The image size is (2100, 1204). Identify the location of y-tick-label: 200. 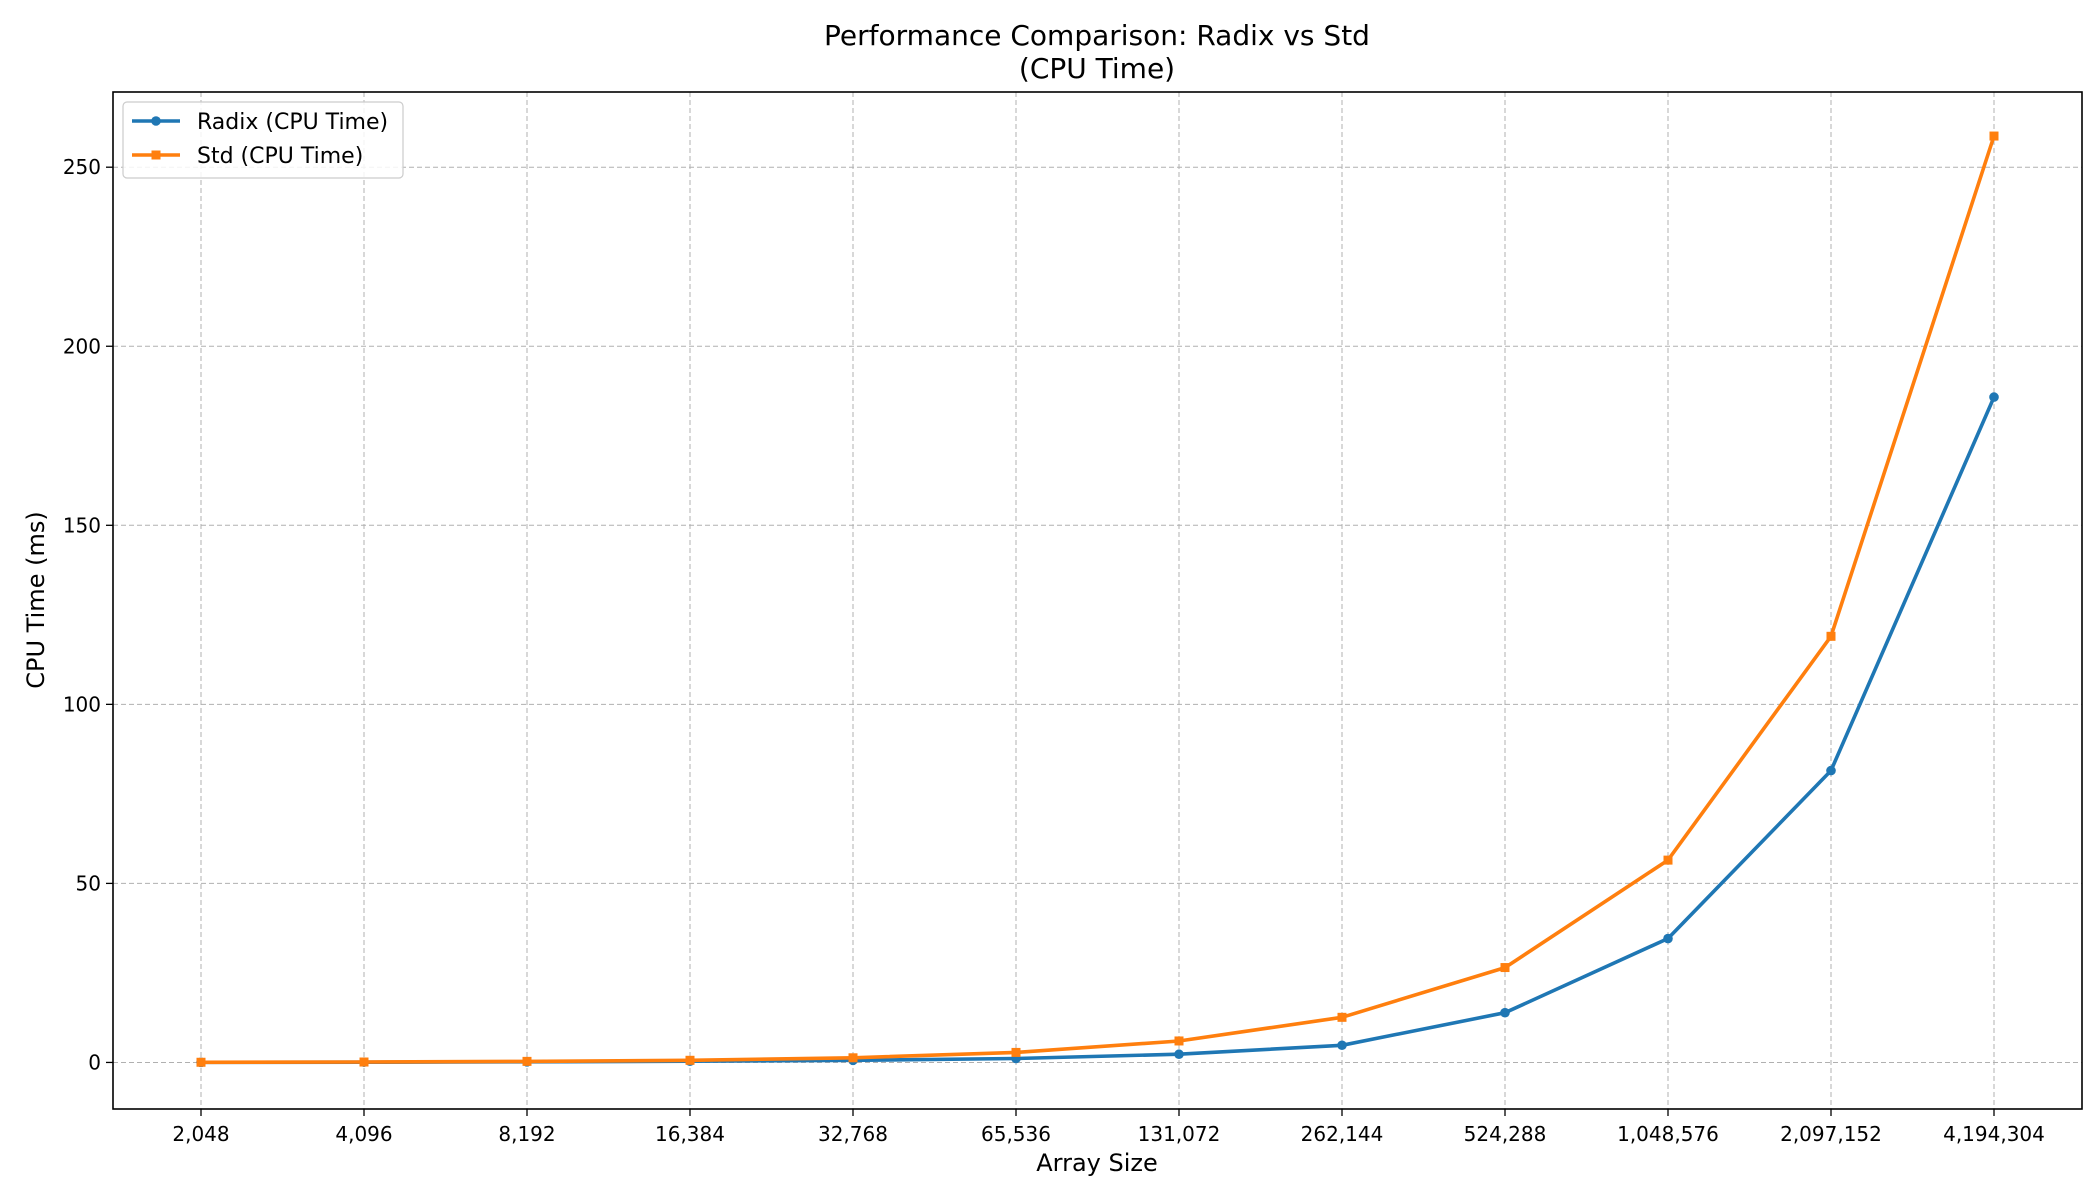
(82, 346).